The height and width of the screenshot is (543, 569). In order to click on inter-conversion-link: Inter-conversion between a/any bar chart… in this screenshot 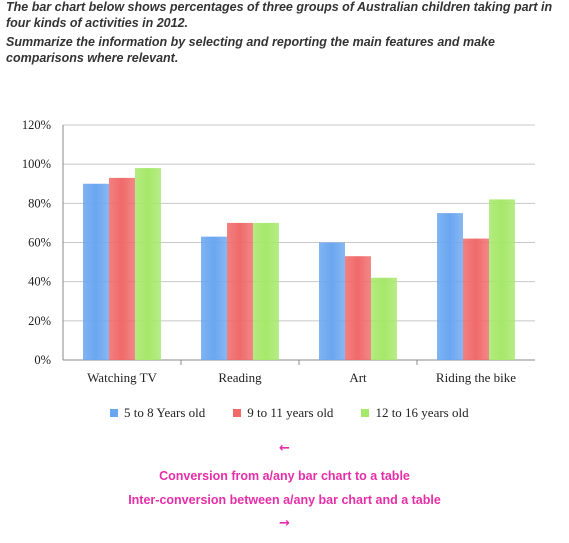, I will do `click(284, 500)`.